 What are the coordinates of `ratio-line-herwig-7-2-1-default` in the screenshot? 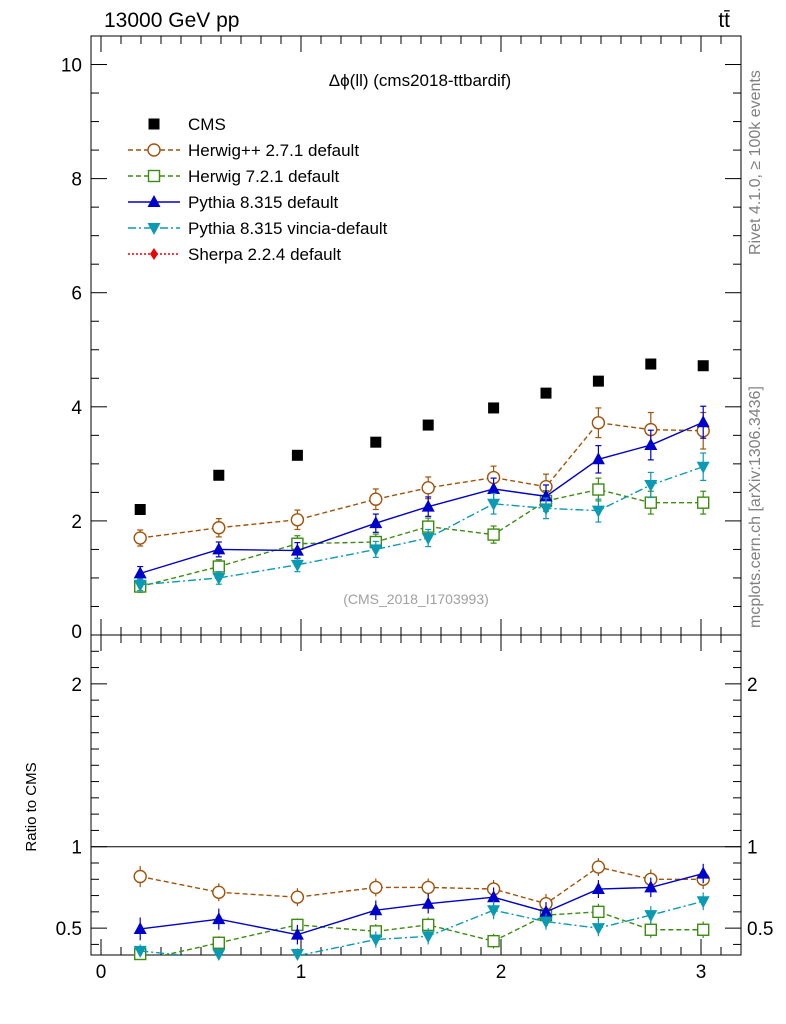 It's located at (433, 933).